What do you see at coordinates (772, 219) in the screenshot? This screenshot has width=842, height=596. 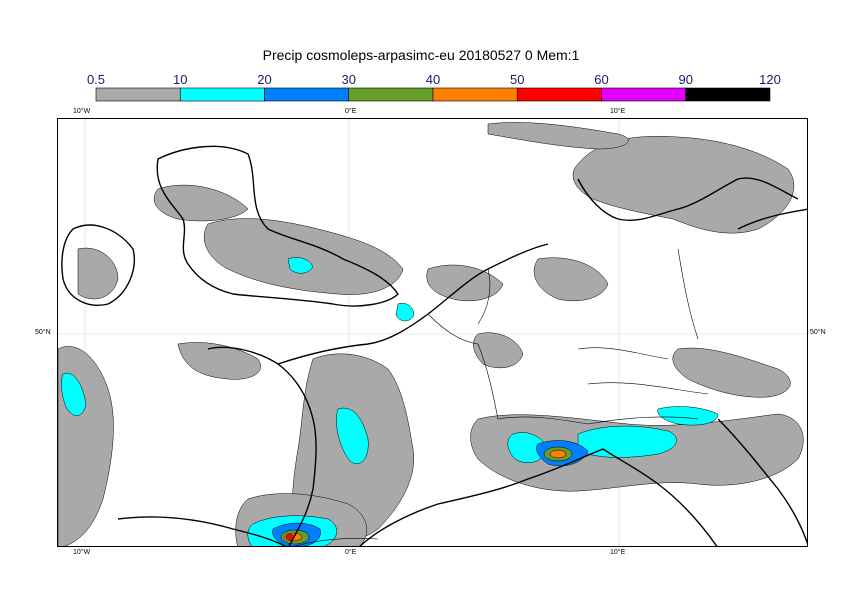 I see `coast-baltic` at bounding box center [772, 219].